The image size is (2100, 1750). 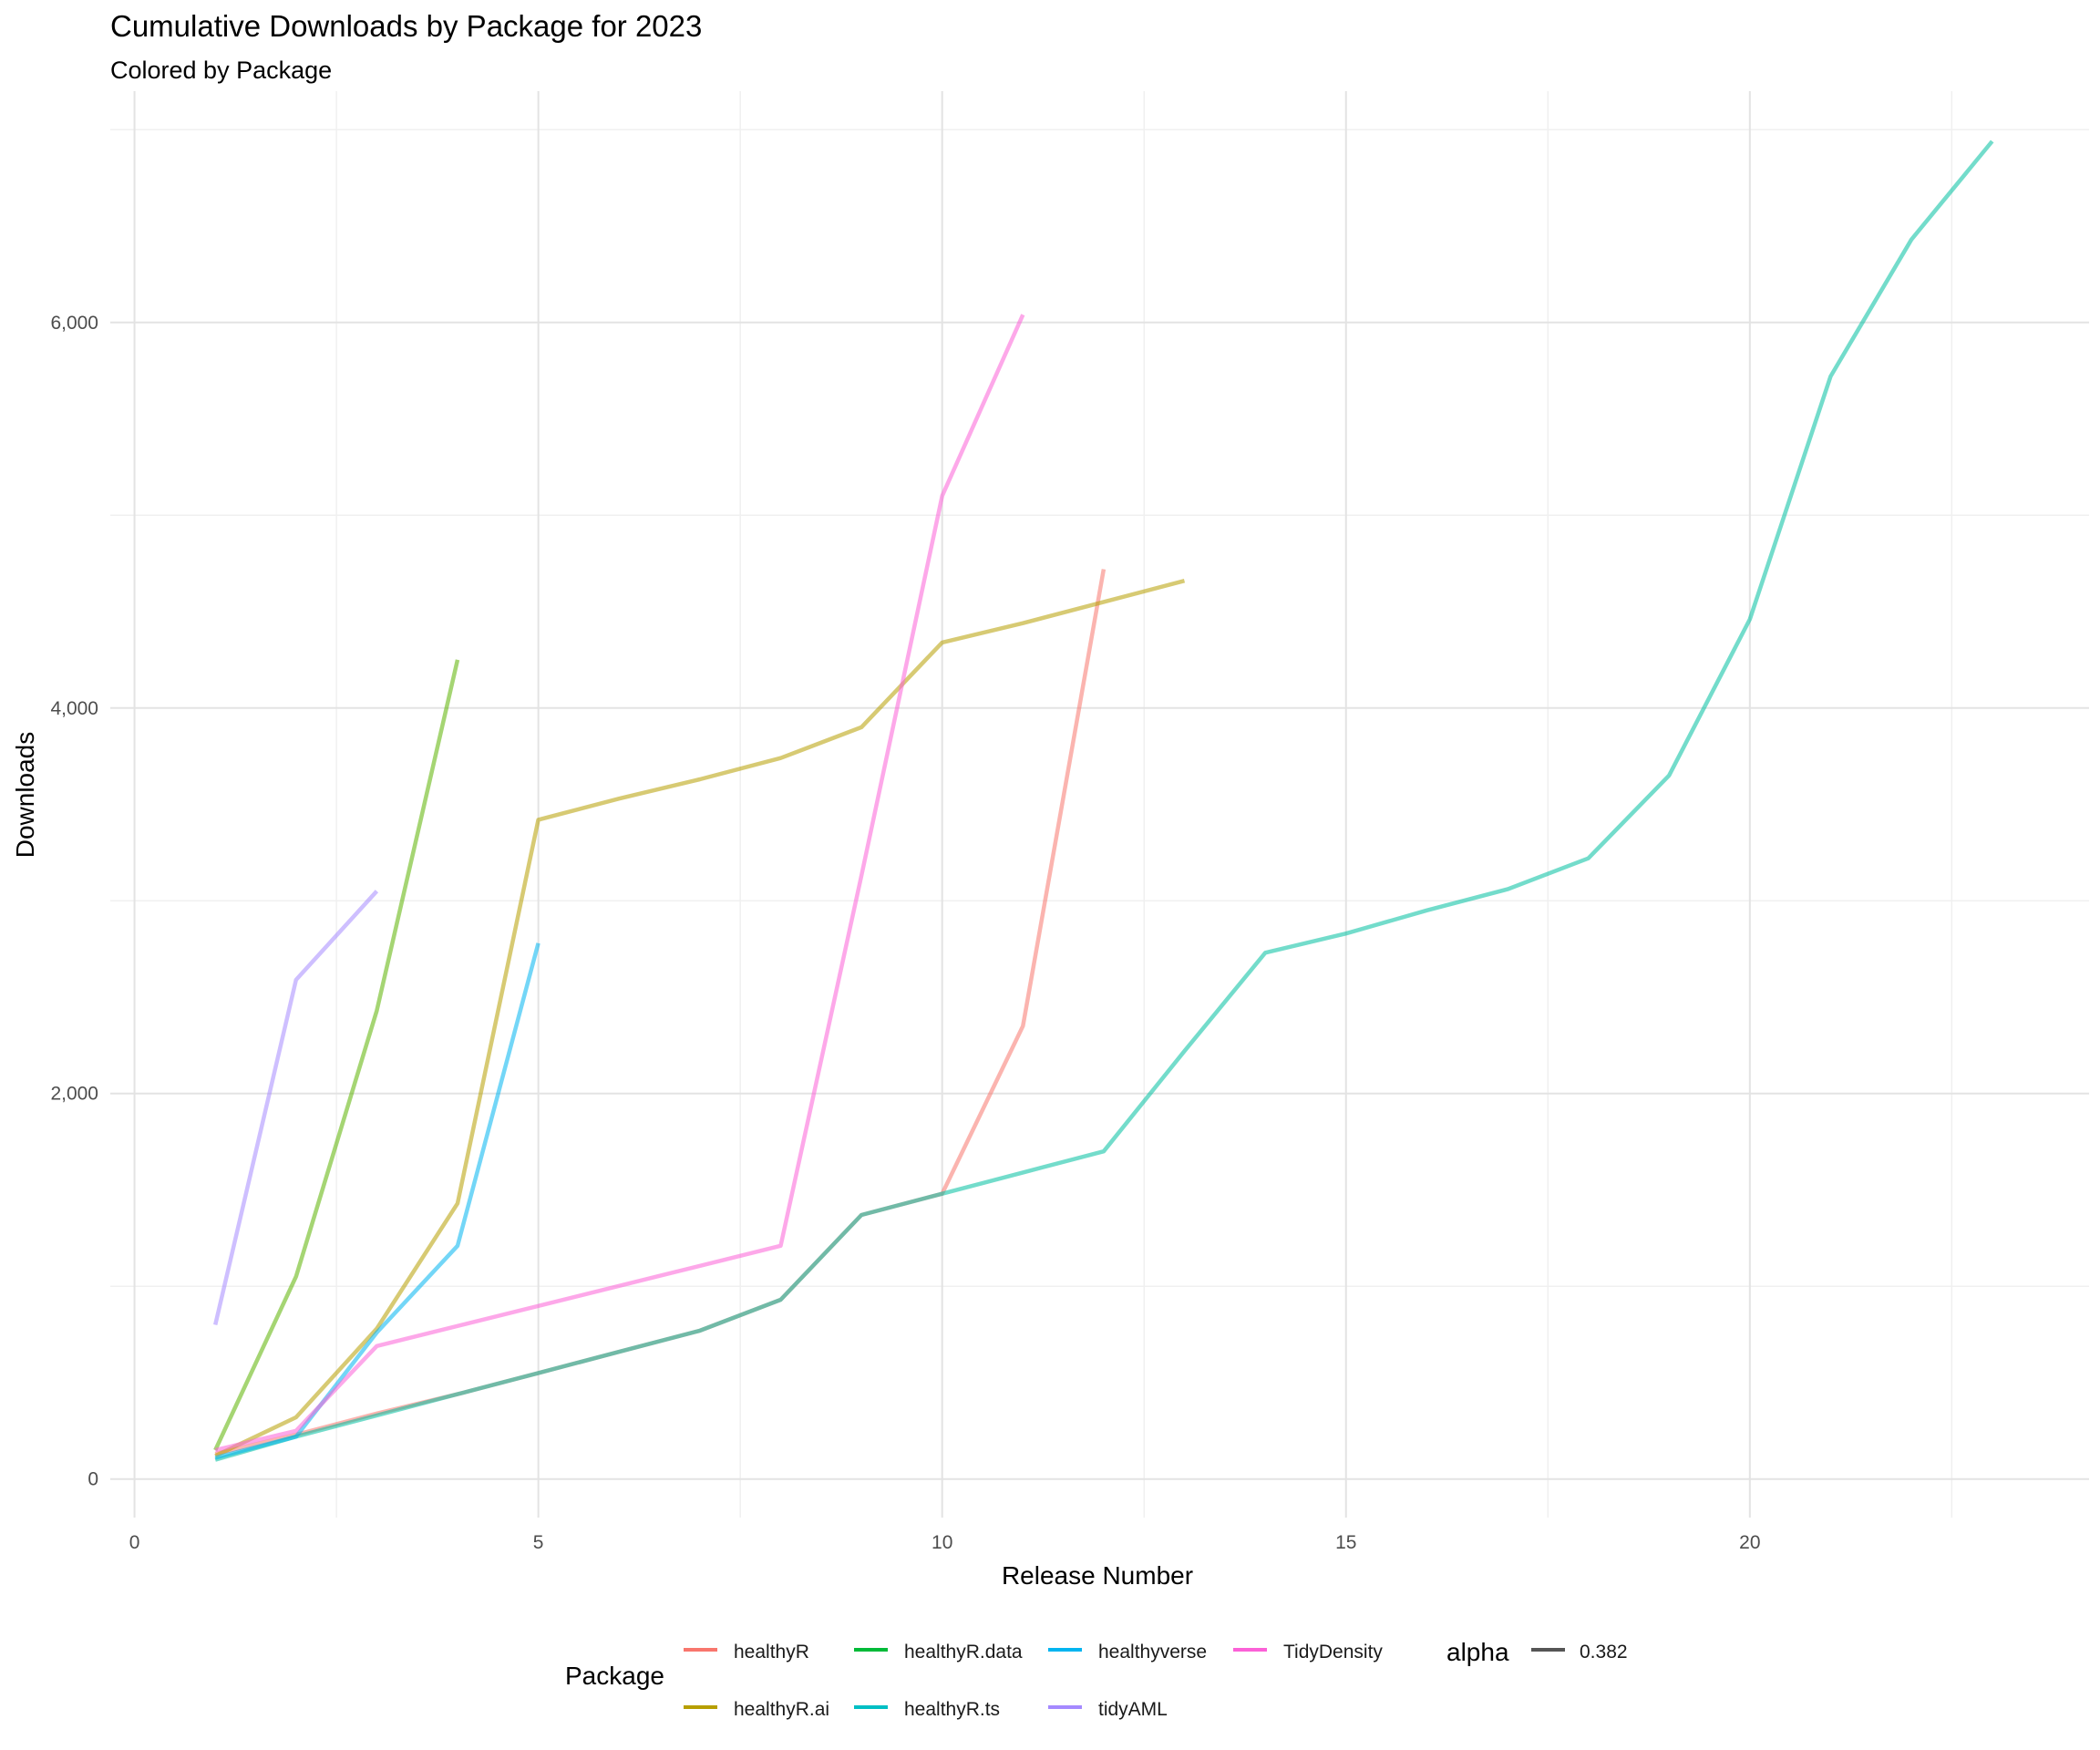 I want to click on legend-item-healthyverse: healthyverse, so click(x=1127, y=1652).